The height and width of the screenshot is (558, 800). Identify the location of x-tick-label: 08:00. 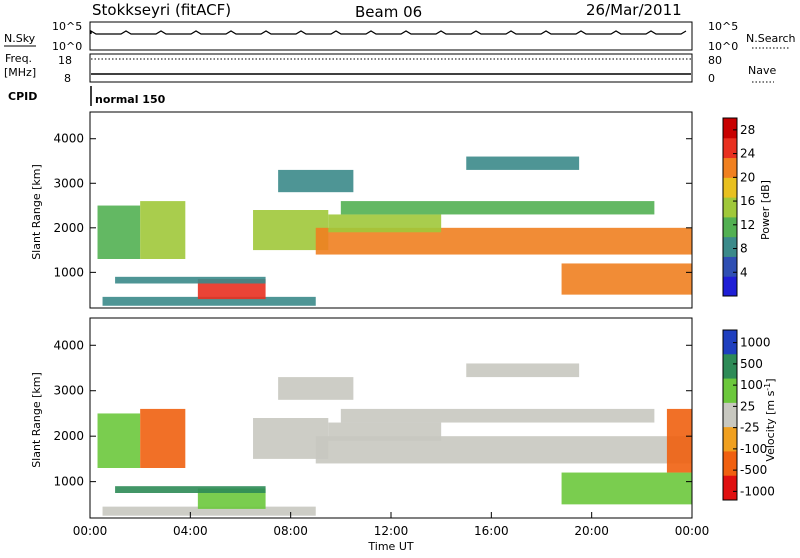
(290, 531).